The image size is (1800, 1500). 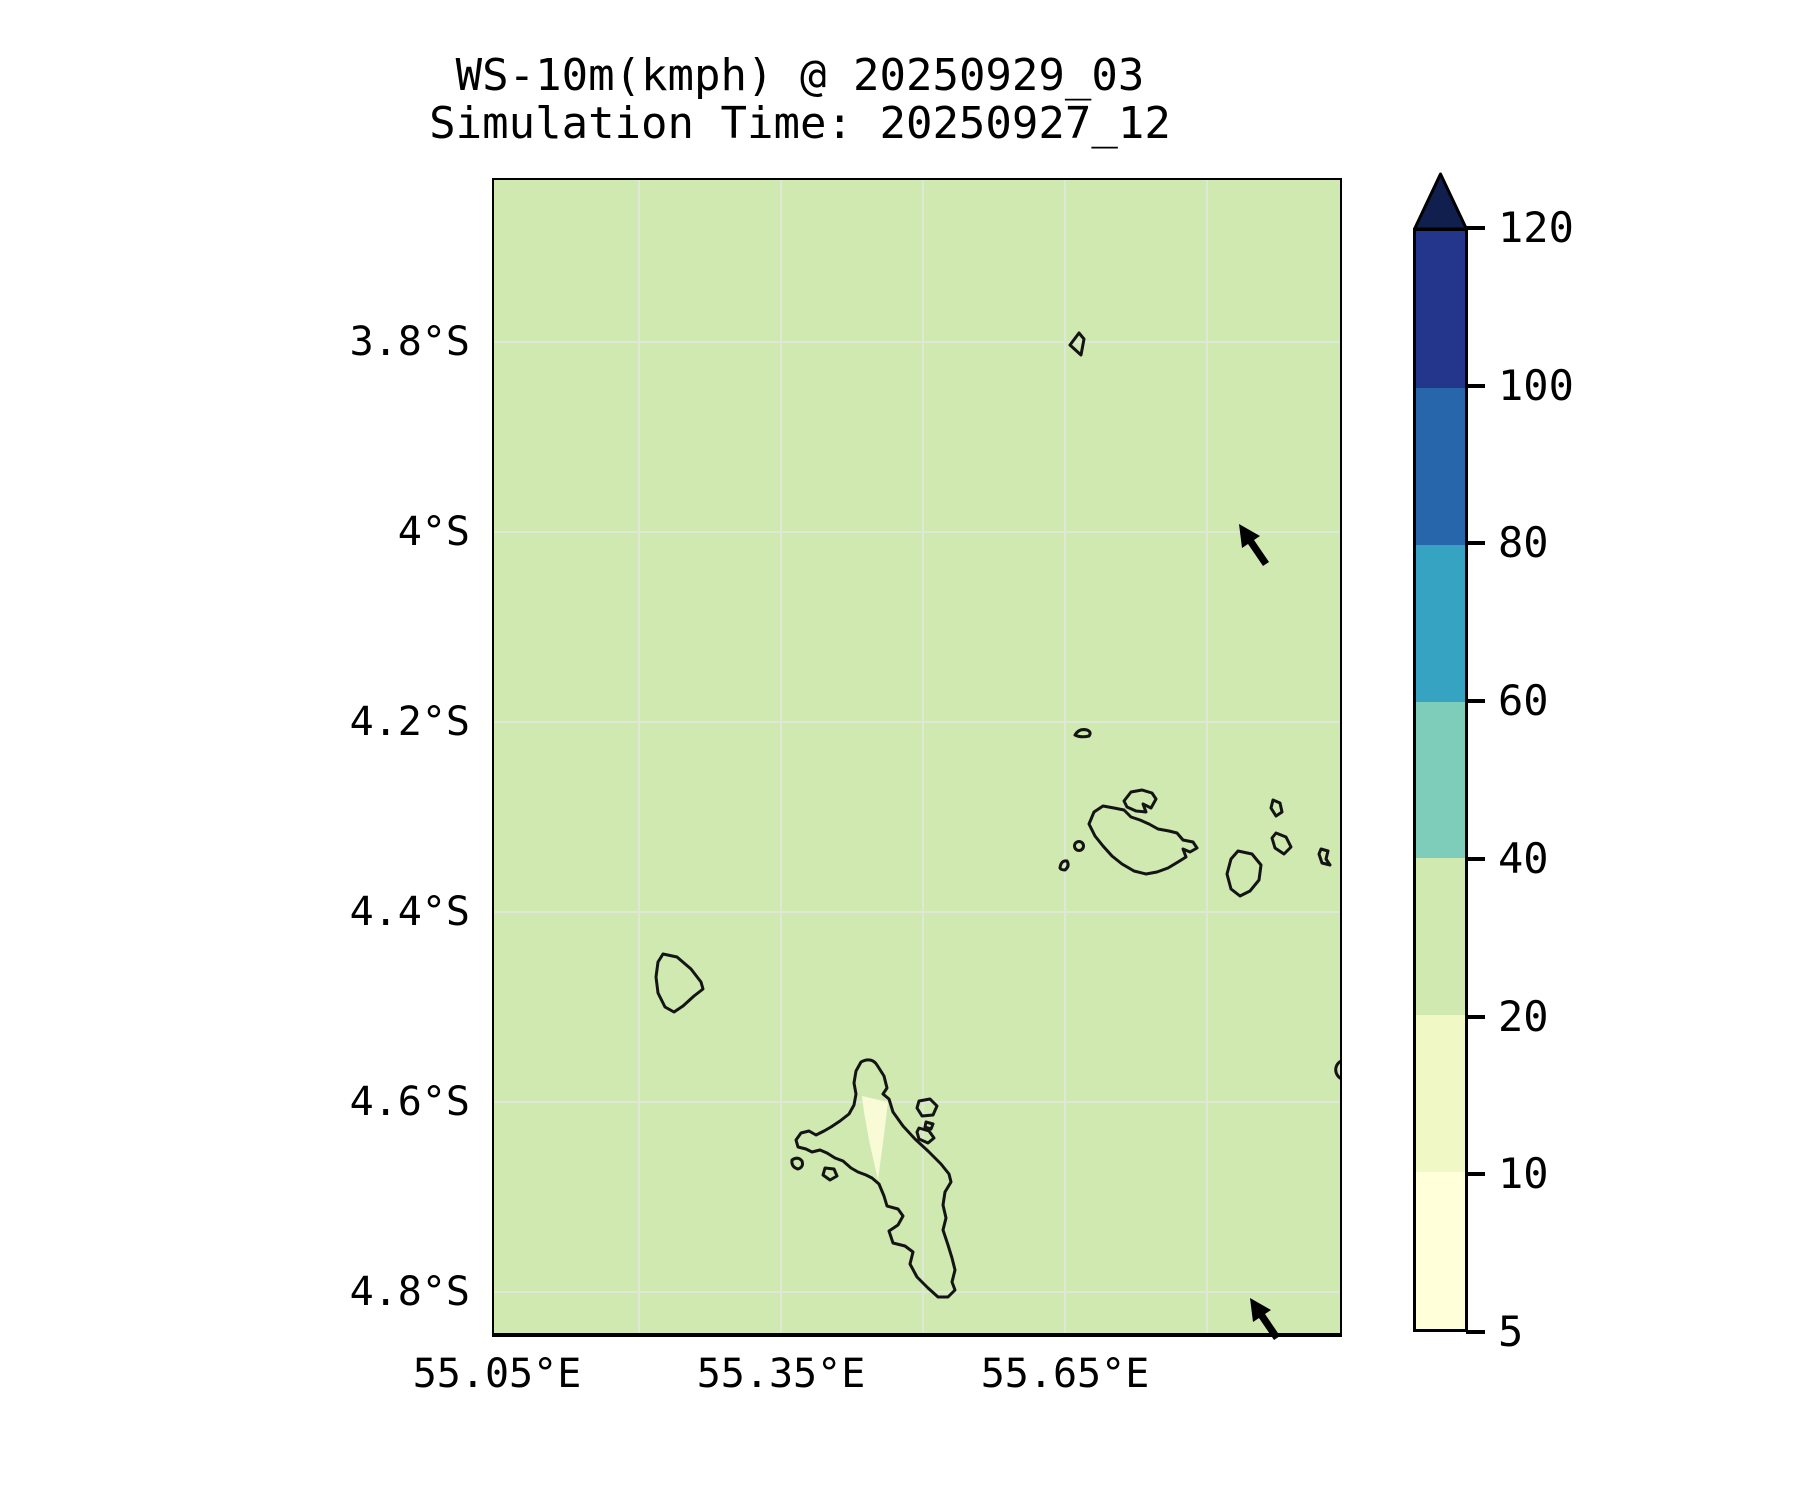 What do you see at coordinates (1523, 858) in the screenshot?
I see `colorbar-tick-label: 40` at bounding box center [1523, 858].